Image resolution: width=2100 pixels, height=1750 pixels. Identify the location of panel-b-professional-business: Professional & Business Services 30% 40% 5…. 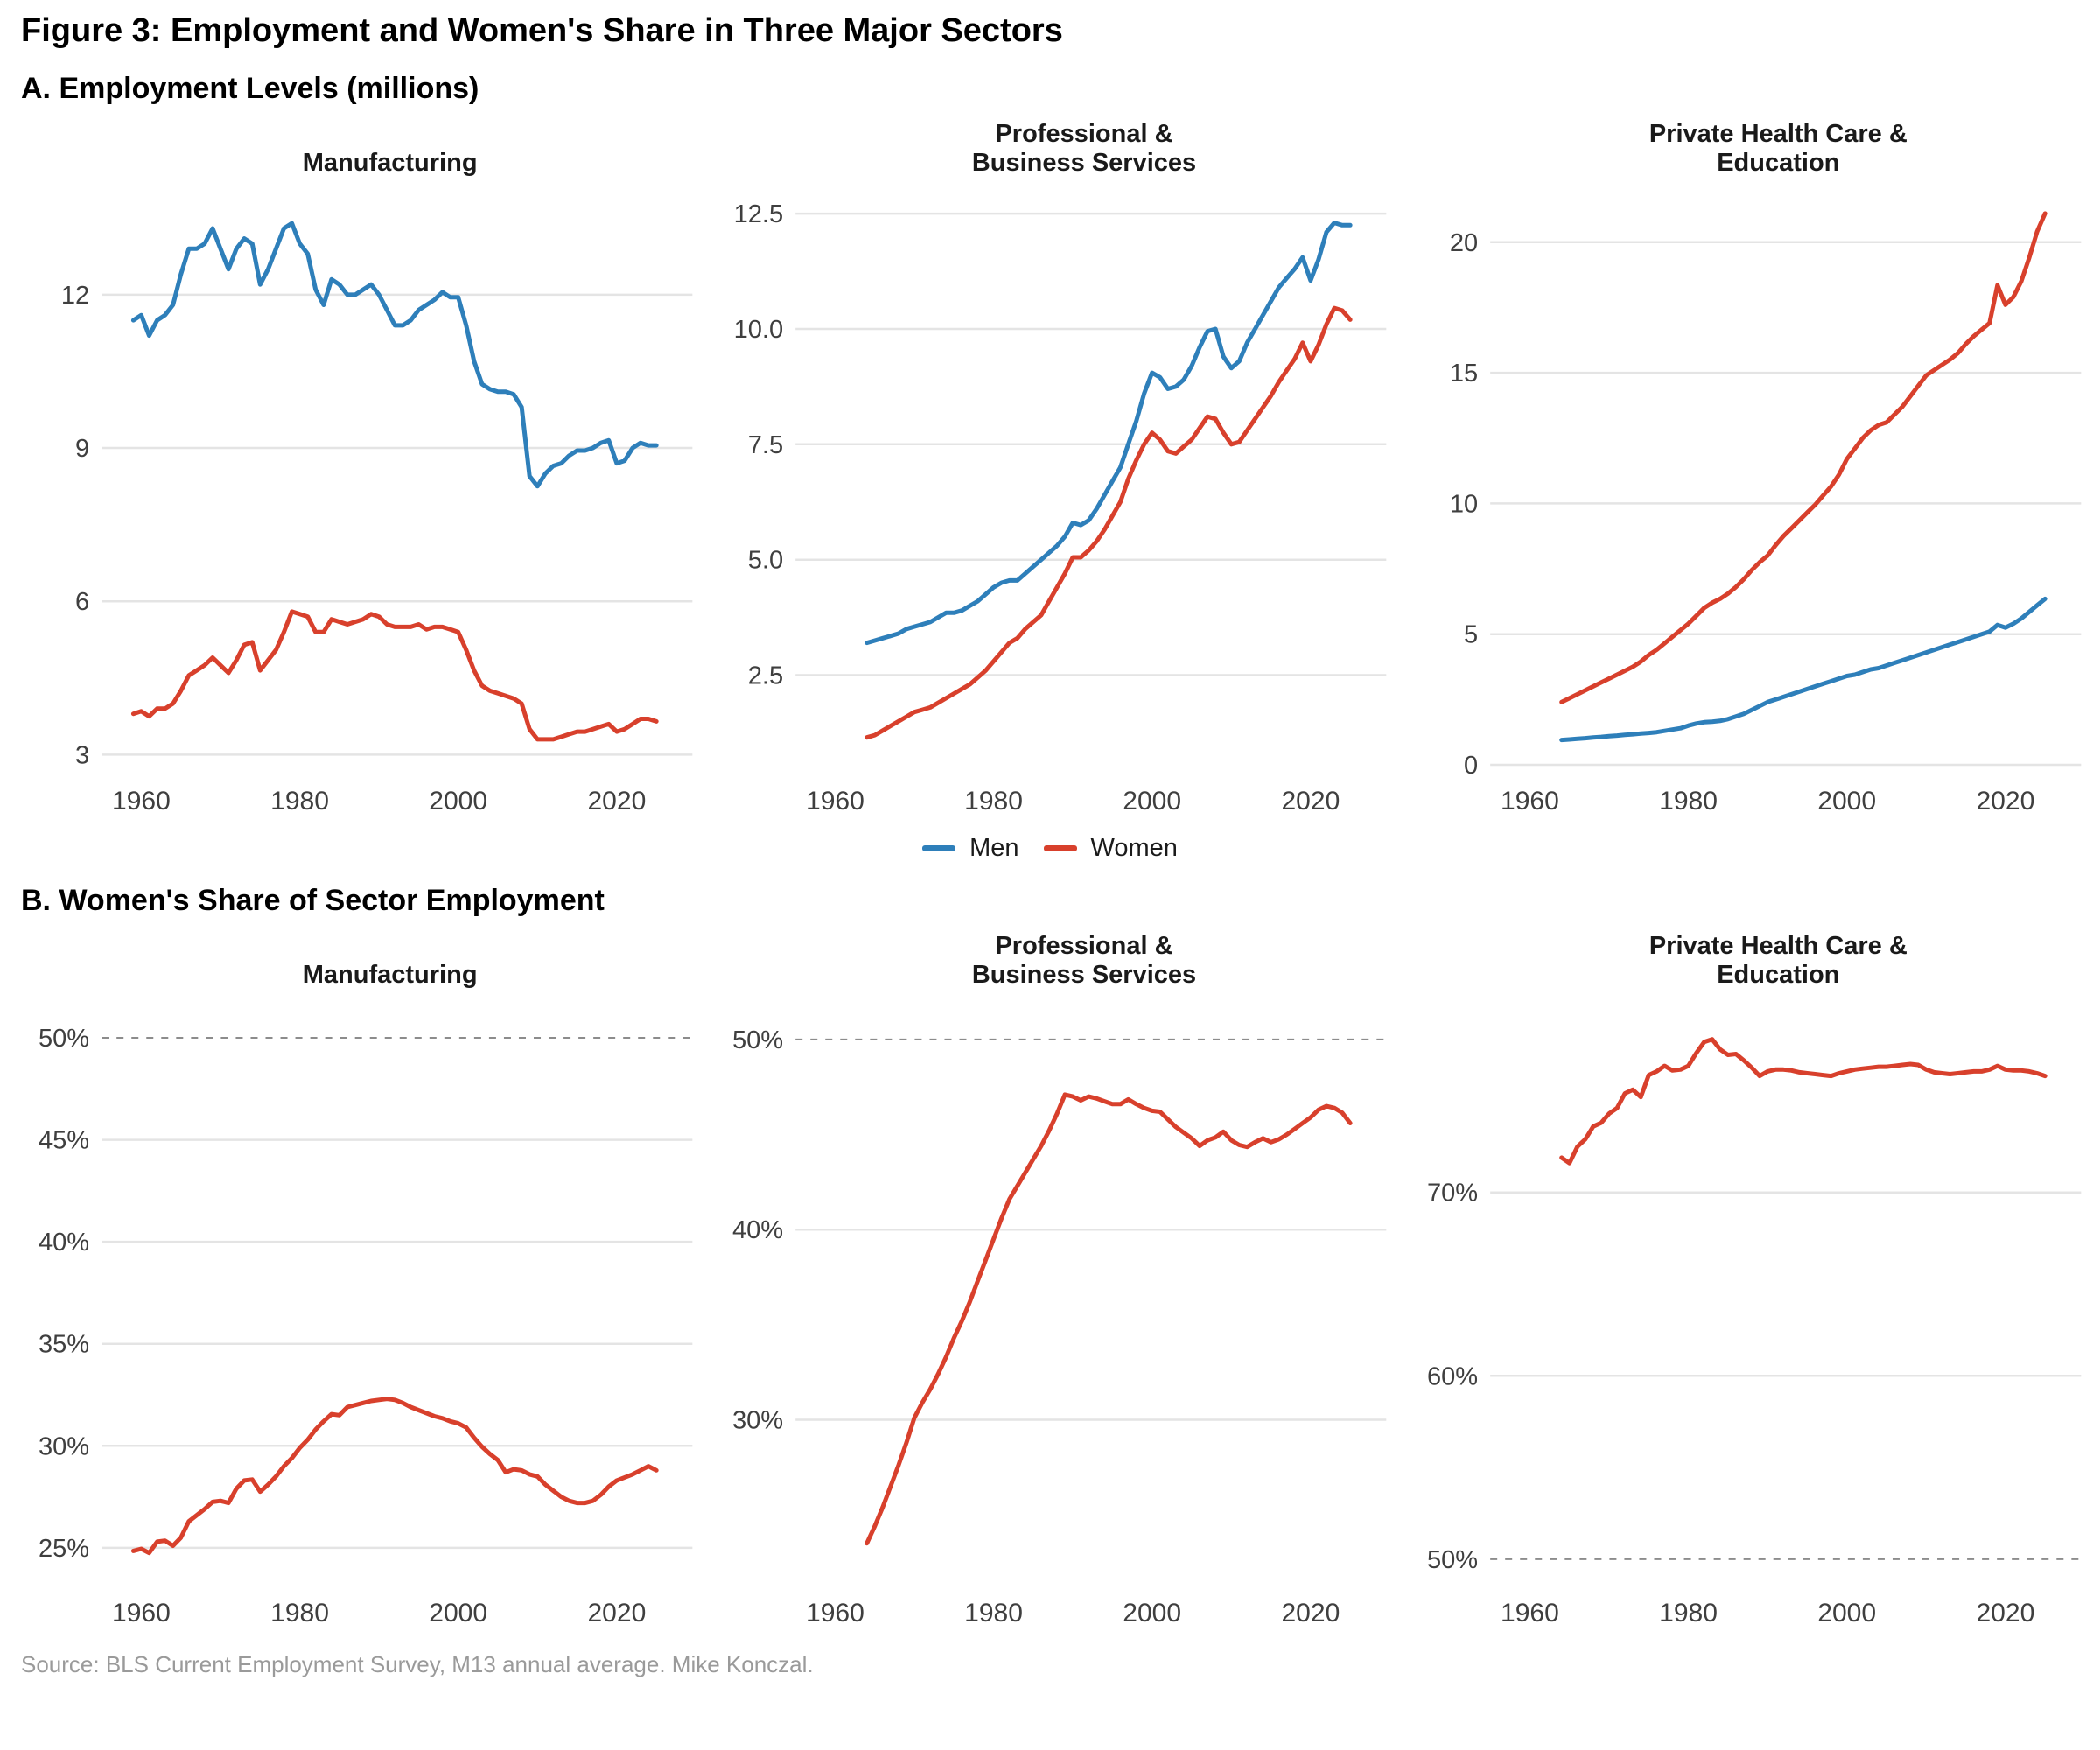
(1049, 1277).